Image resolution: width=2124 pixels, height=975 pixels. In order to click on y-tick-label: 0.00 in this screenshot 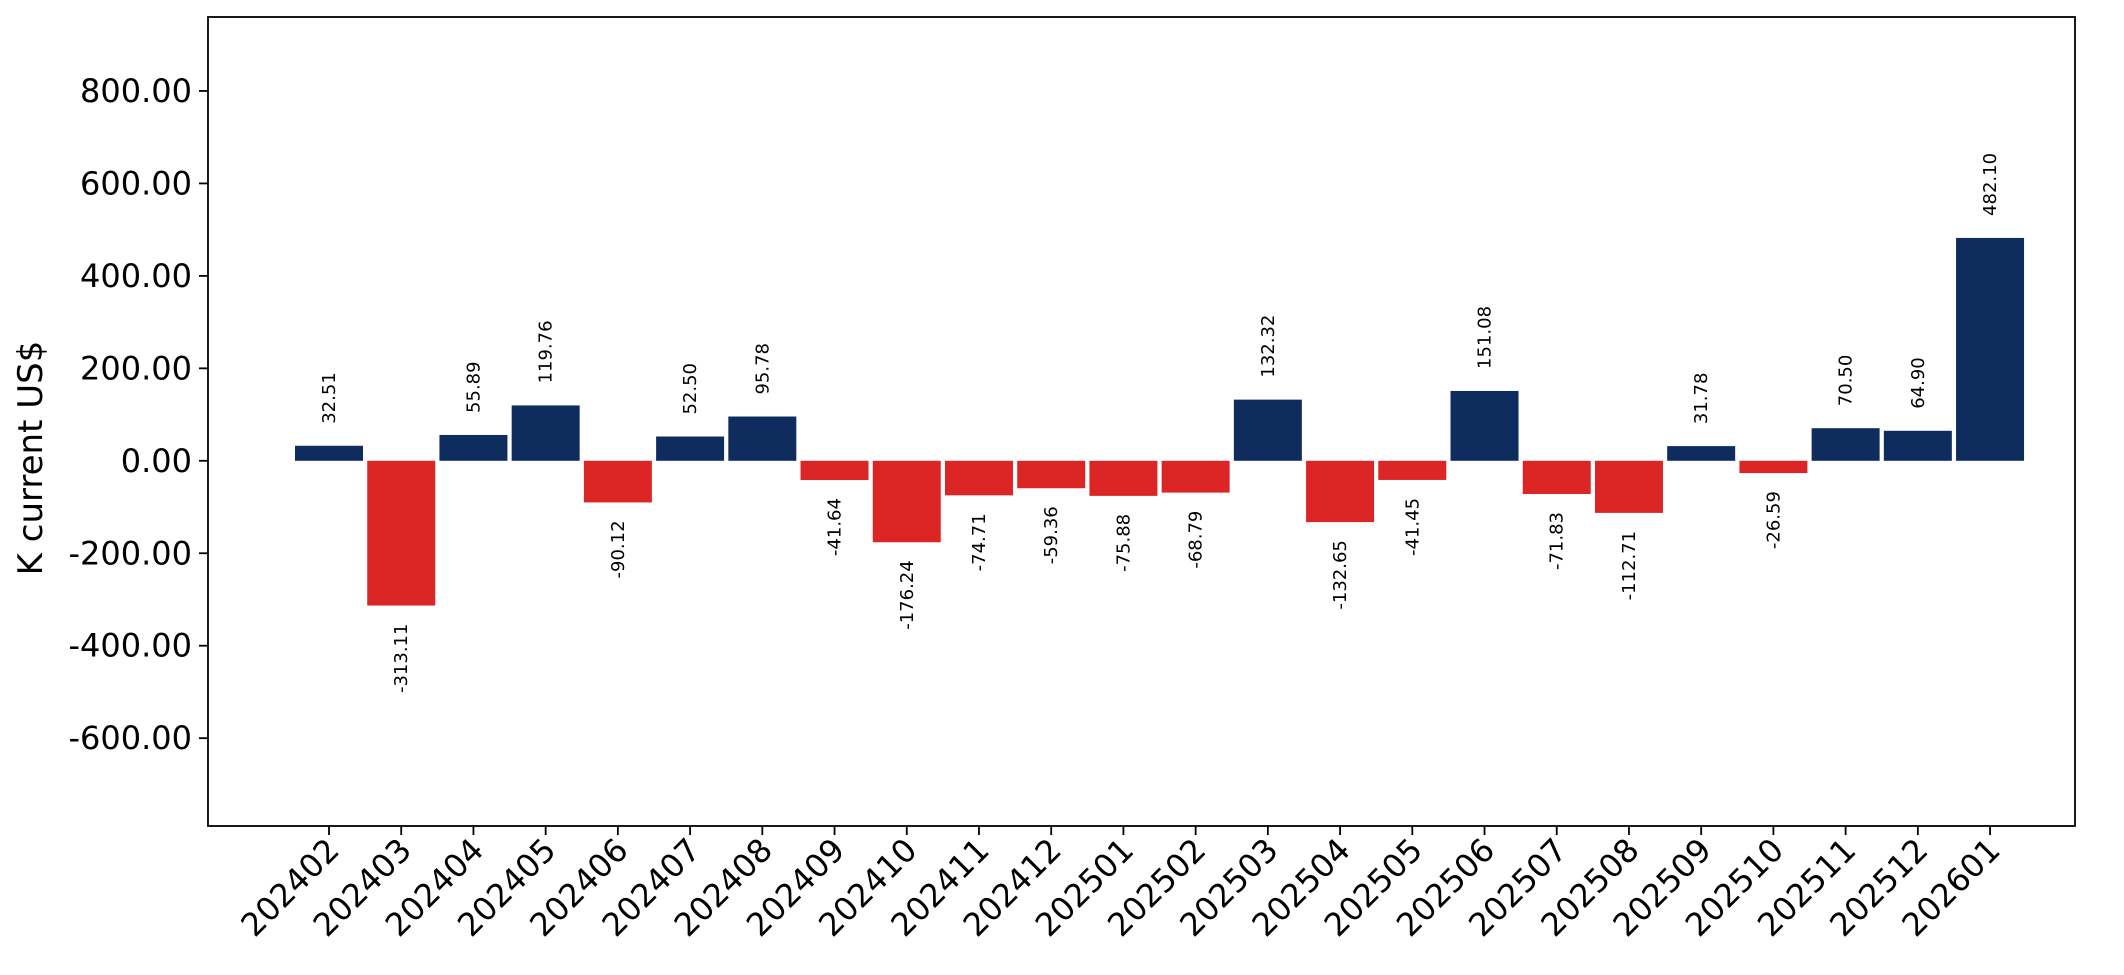, I will do `click(156, 461)`.